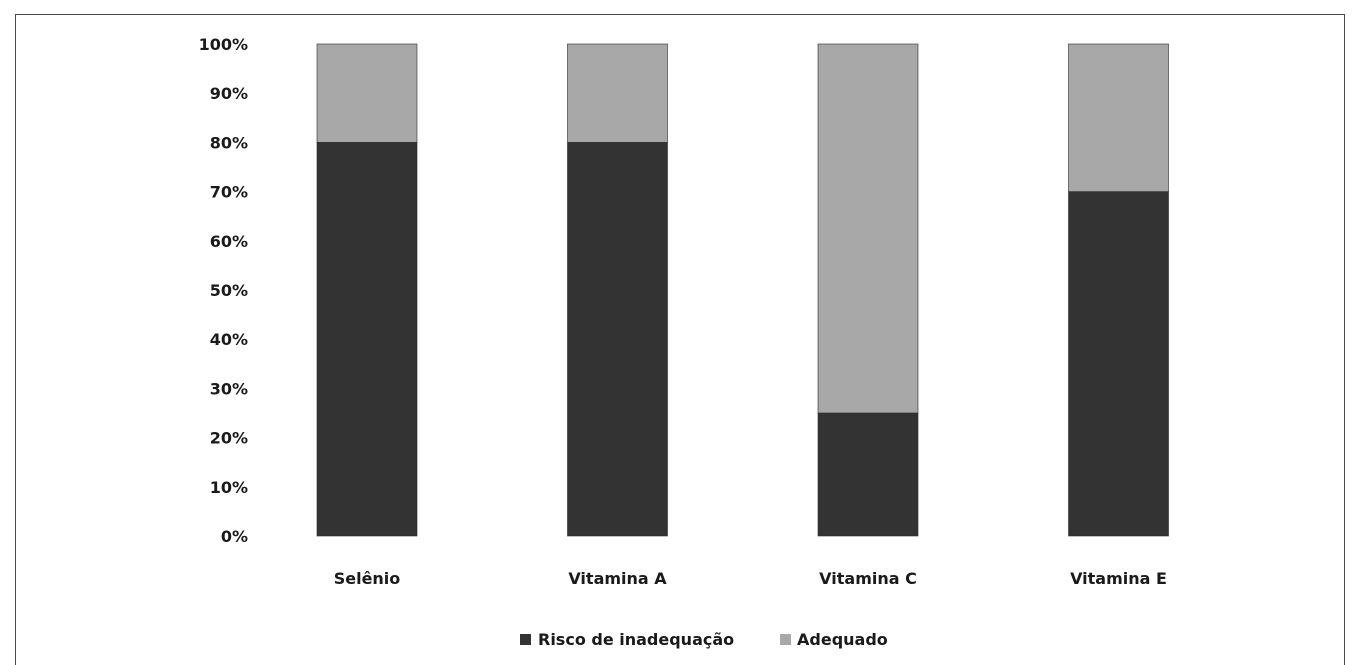 The height and width of the screenshot is (665, 1360). What do you see at coordinates (229, 192) in the screenshot?
I see `y-tick-label: 70%` at bounding box center [229, 192].